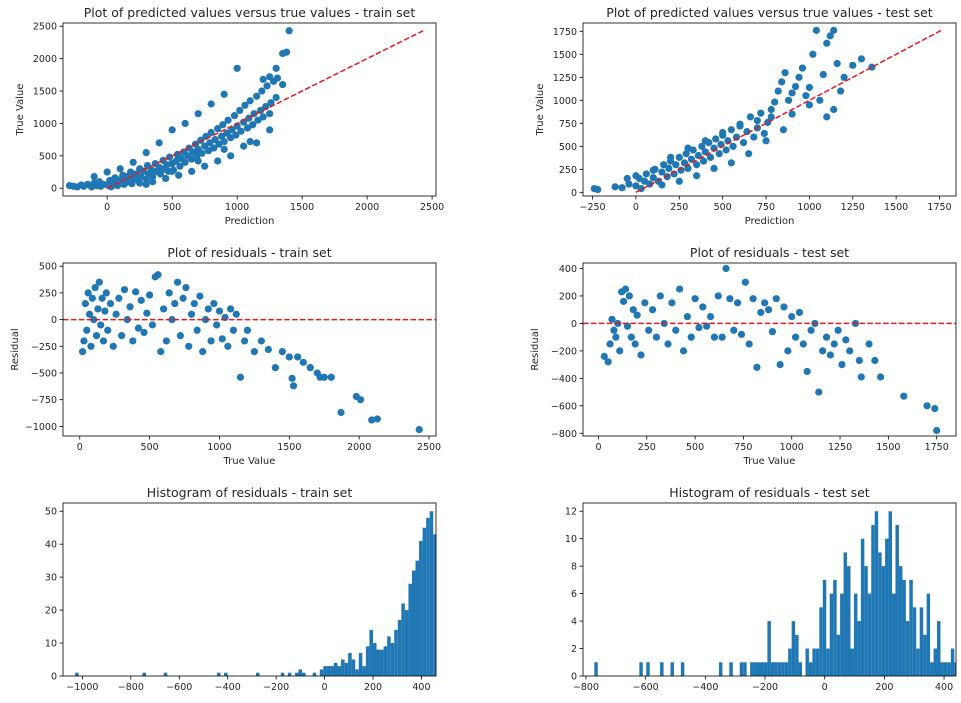 The height and width of the screenshot is (703, 961). Describe the element at coordinates (769, 109) in the screenshot. I see `scatter-test-frame` at that location.